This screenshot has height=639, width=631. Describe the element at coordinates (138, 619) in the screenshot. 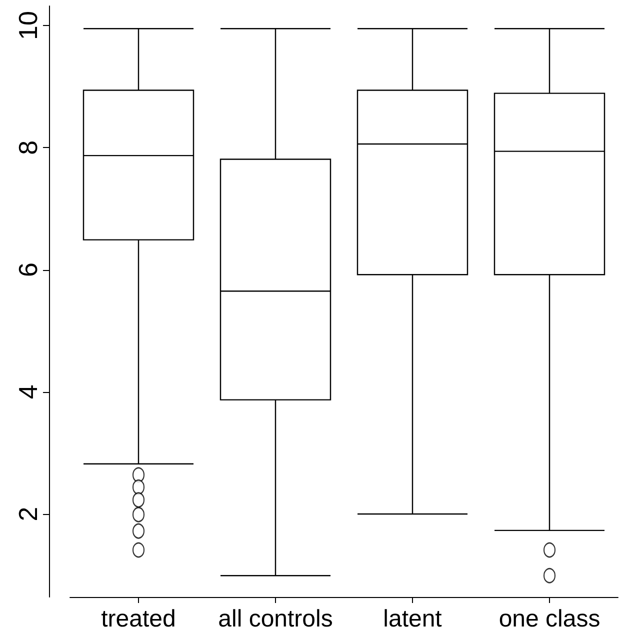

I see `x-tick-label: treated` at that location.